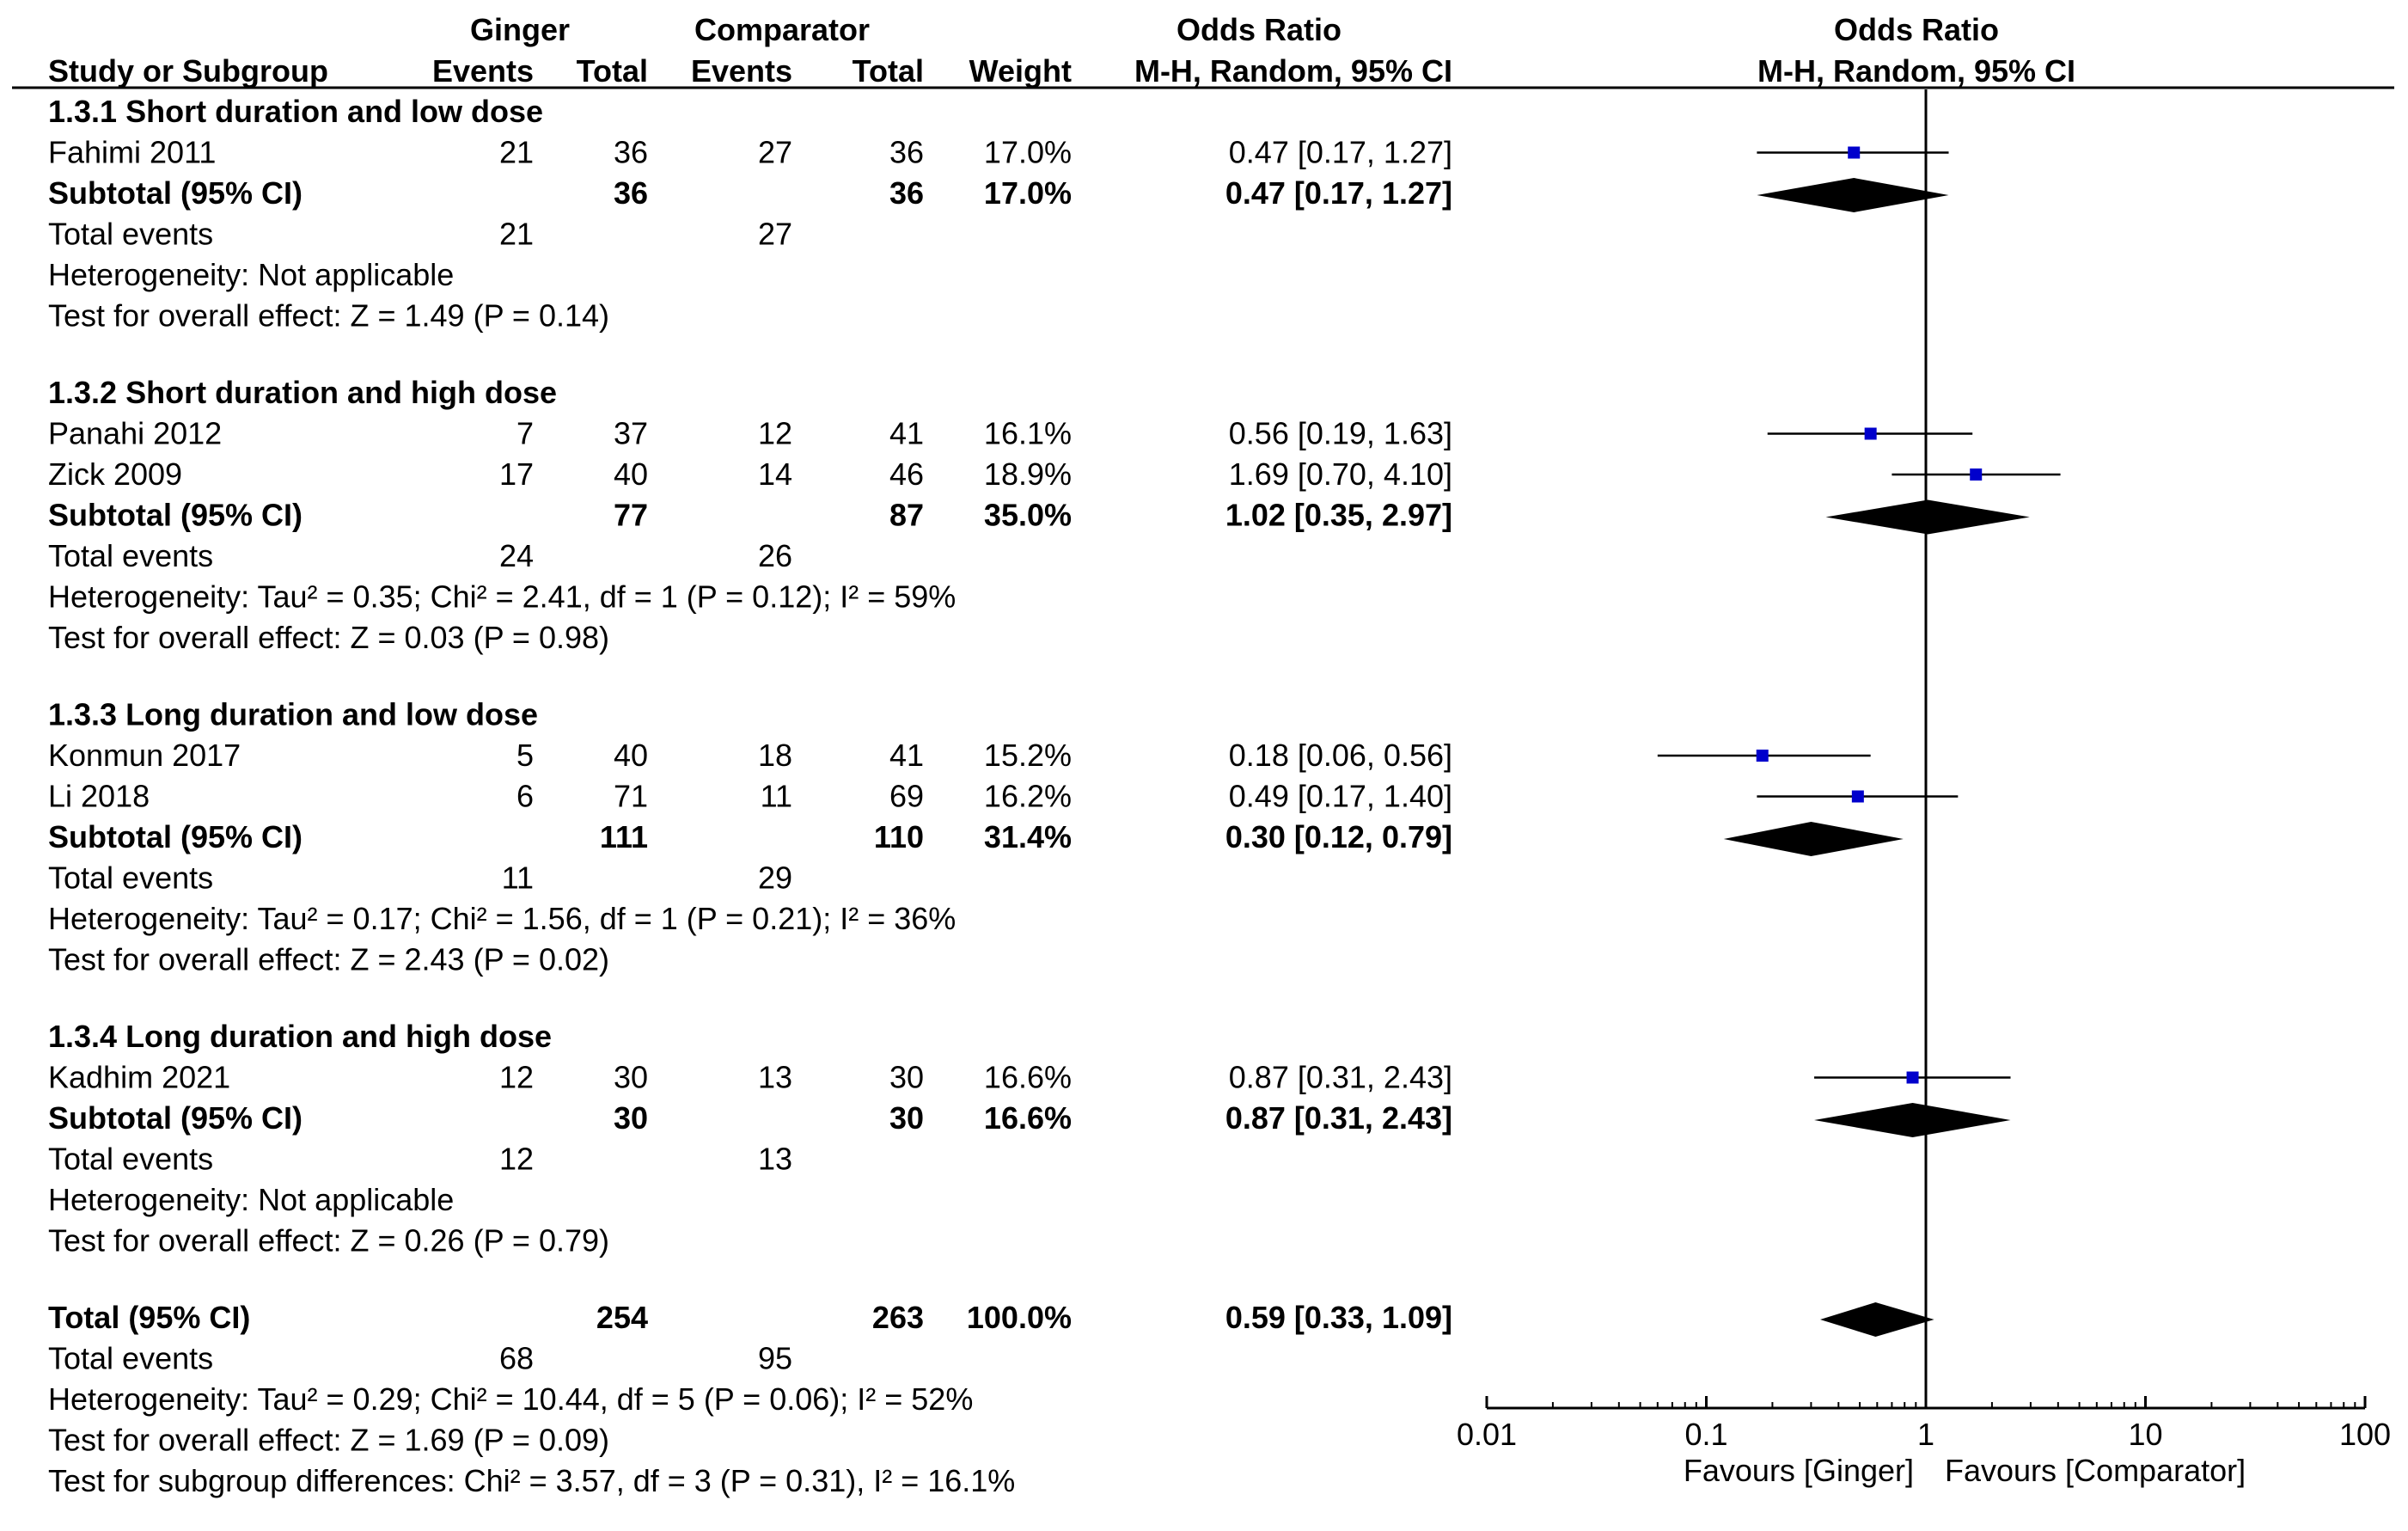 This screenshot has width=2408, height=1531. What do you see at coordinates (1028, 433) in the screenshot?
I see `study-weight: 16.1%` at bounding box center [1028, 433].